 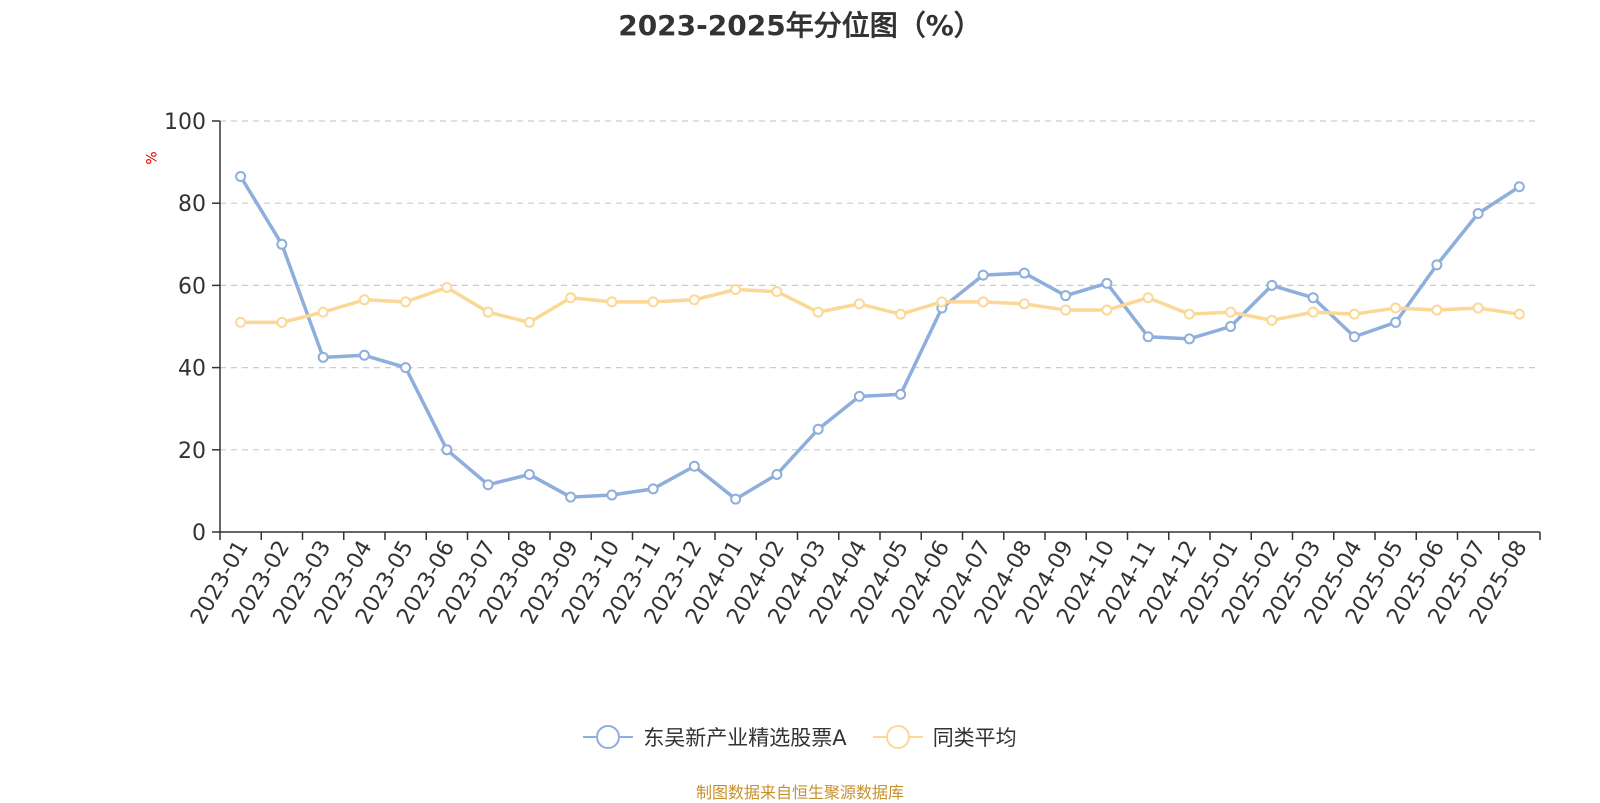 I want to click on legend: 东吴新产业精选股票A 同类平均, so click(x=800, y=737).